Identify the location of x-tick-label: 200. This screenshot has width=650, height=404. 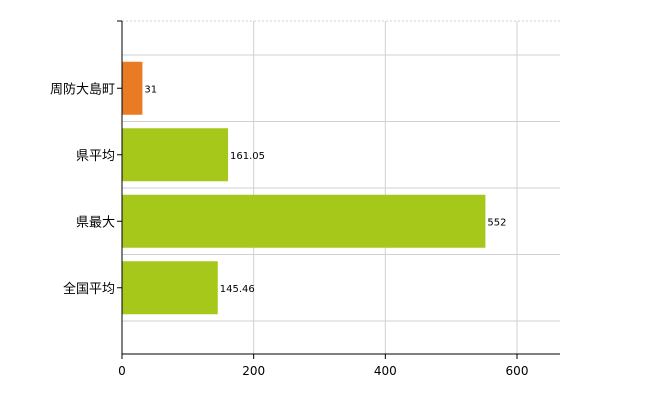
(253, 371).